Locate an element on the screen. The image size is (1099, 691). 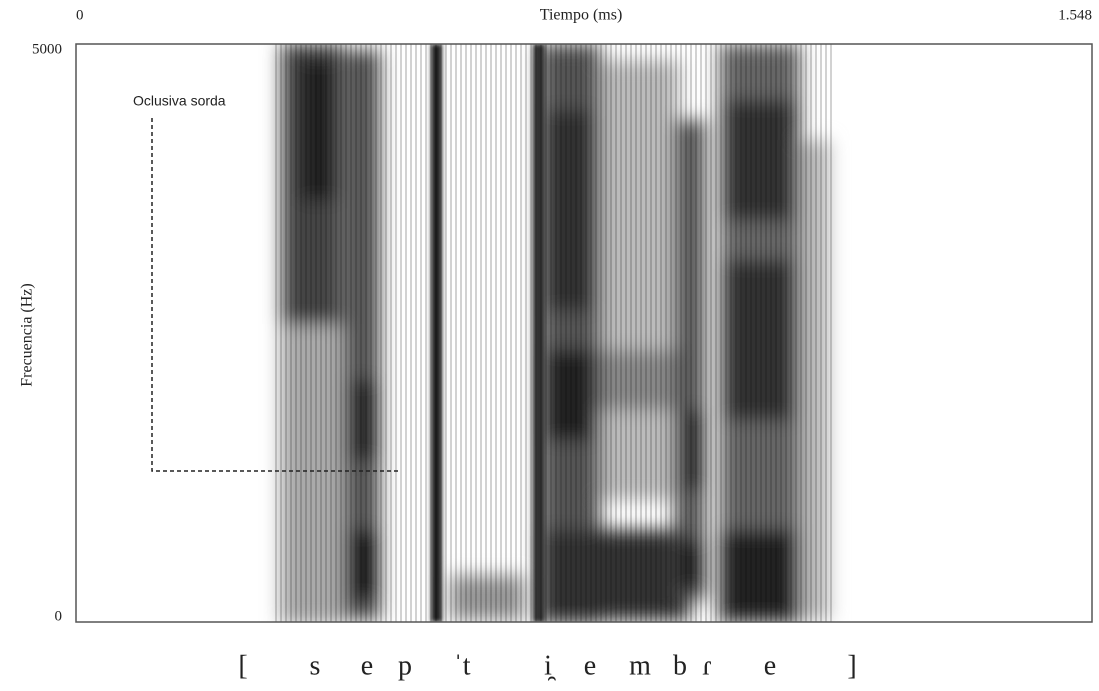
y-tick-label: 0 is located at coordinates (59, 616).